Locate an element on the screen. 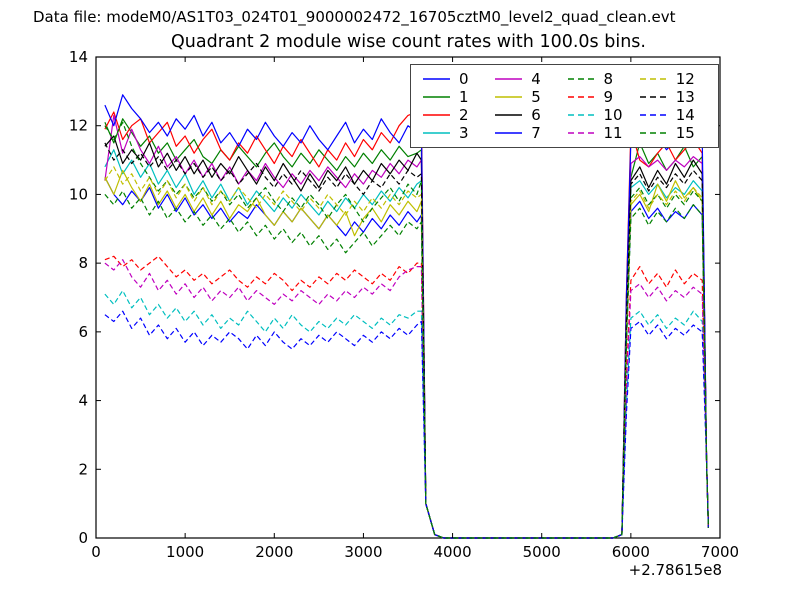  legend-entry-6: 6 is located at coordinates (531, 115).